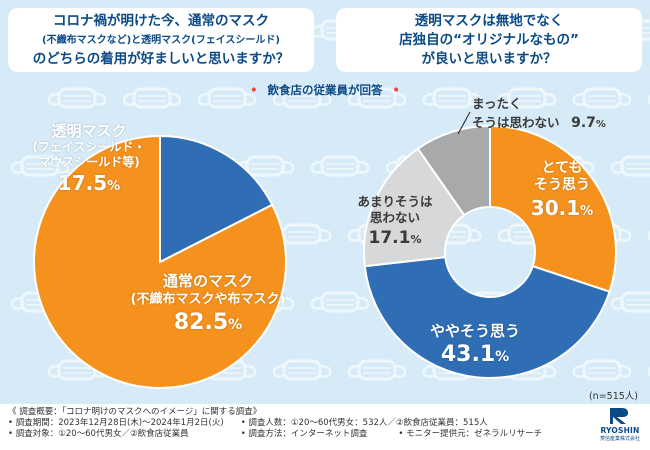 The height and width of the screenshot is (450, 650). I want to click on slice-label-line: そうは思わない, so click(516, 122).